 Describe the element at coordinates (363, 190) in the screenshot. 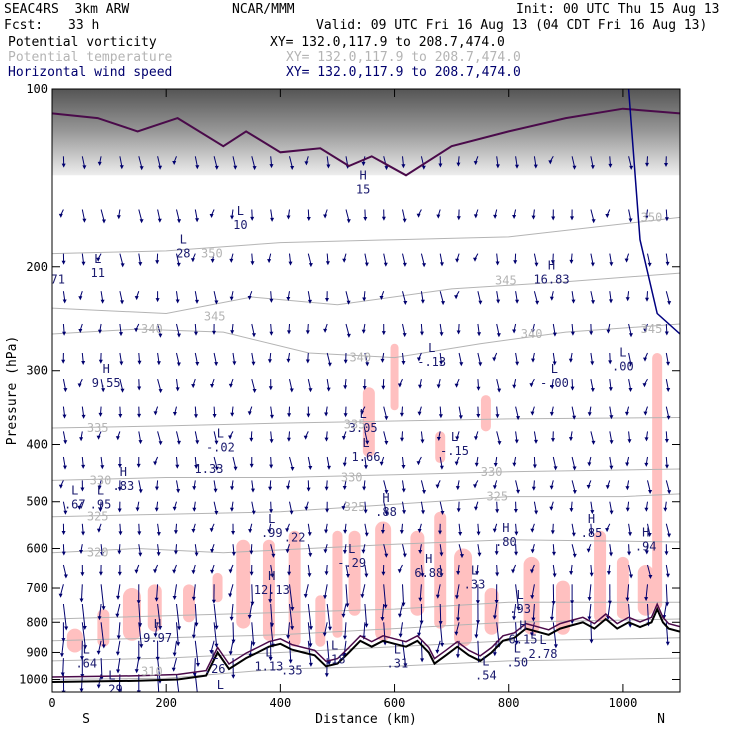

I see `pv-extremum-value: 15` at that location.